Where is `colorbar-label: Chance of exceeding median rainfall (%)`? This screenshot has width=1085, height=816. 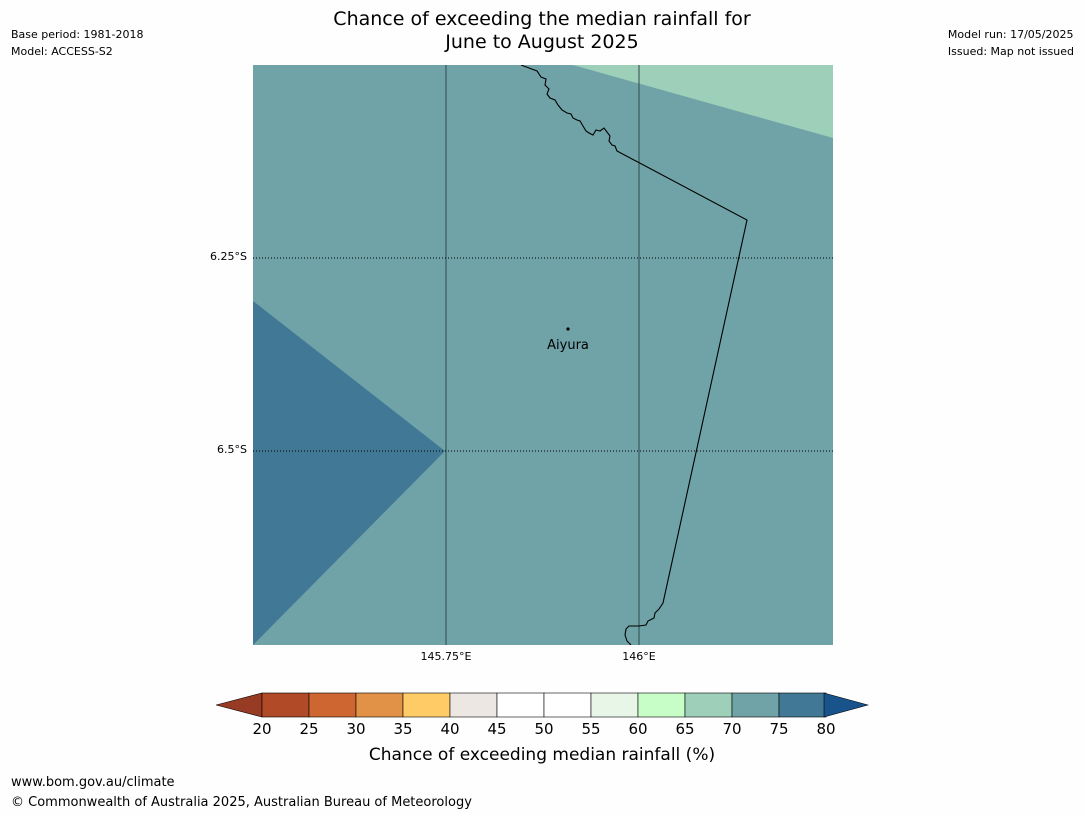 colorbar-label: Chance of exceeding median rainfall (%) is located at coordinates (542, 755).